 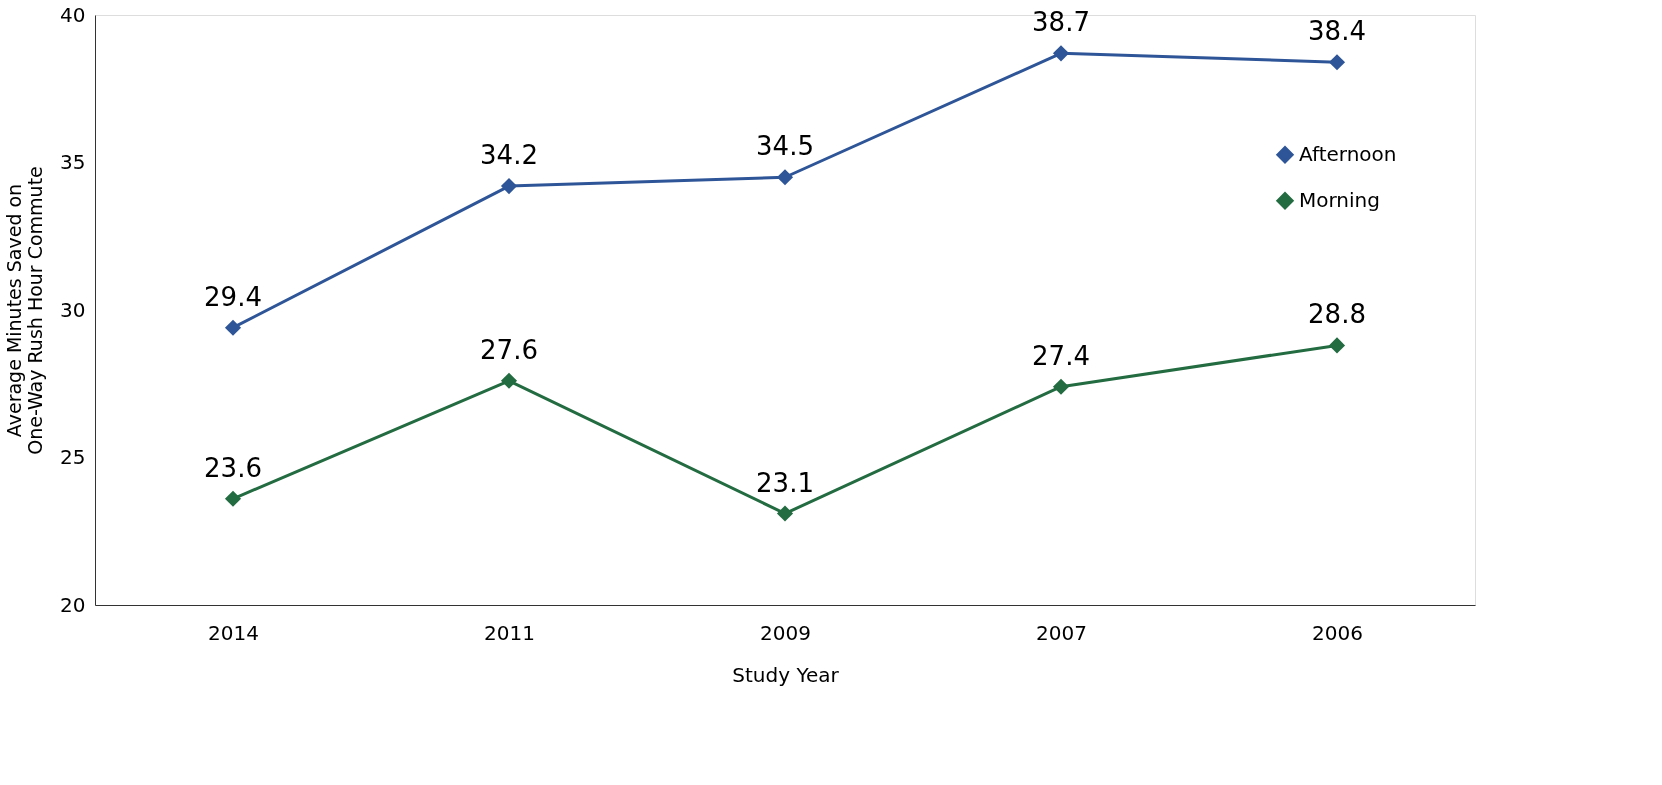 I want to click on data-label: 29.4, so click(x=233, y=296).